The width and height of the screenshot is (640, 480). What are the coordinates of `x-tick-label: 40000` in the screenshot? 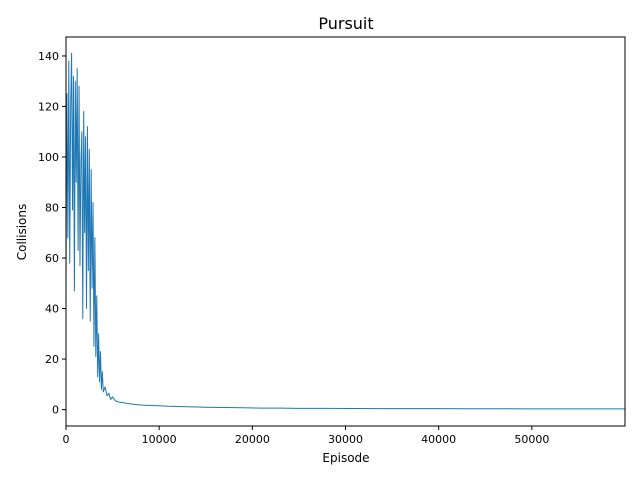 It's located at (438, 439).